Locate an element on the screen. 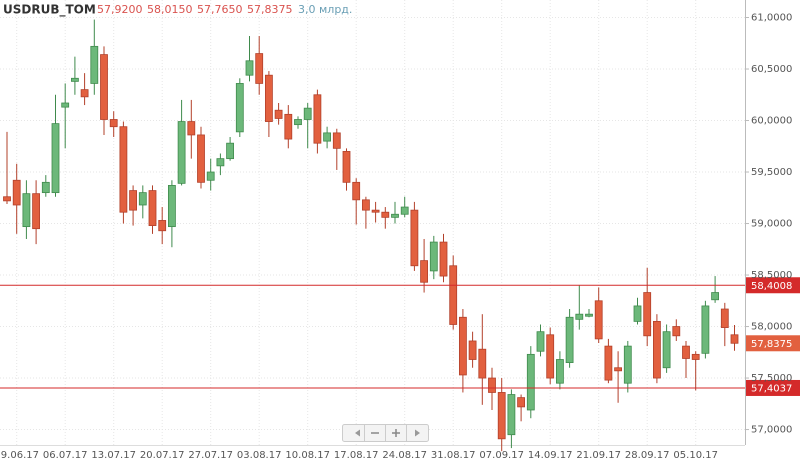  price-label: 58,4008 is located at coordinates (771, 286).